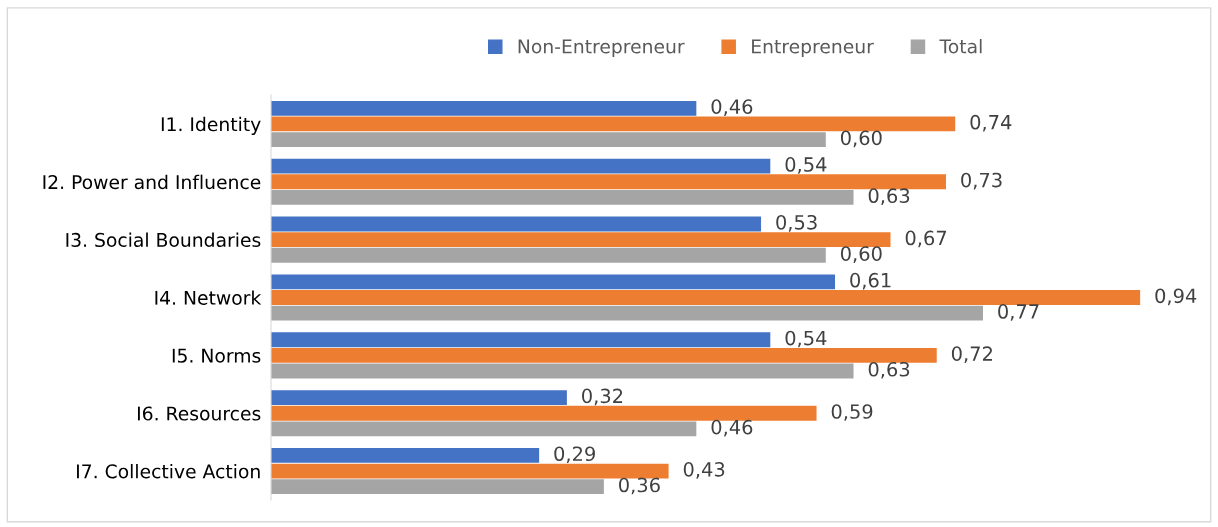  What do you see at coordinates (163, 240) in the screenshot?
I see `y-tick-label: I3. Social Boundaries` at bounding box center [163, 240].